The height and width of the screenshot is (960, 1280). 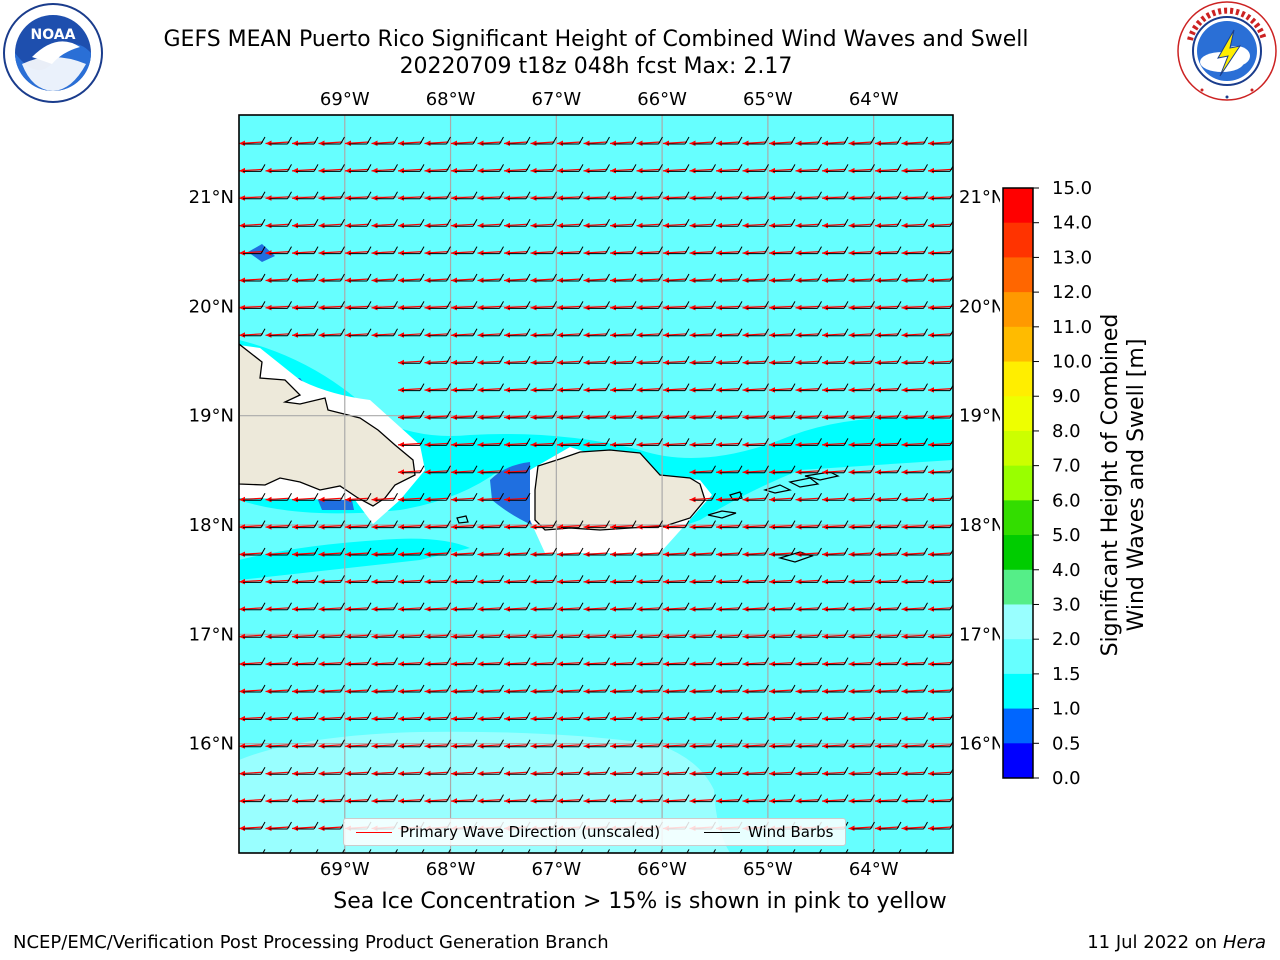 What do you see at coordinates (354, 559) in the screenshot?
I see `wave-band-south-shelf` at bounding box center [354, 559].